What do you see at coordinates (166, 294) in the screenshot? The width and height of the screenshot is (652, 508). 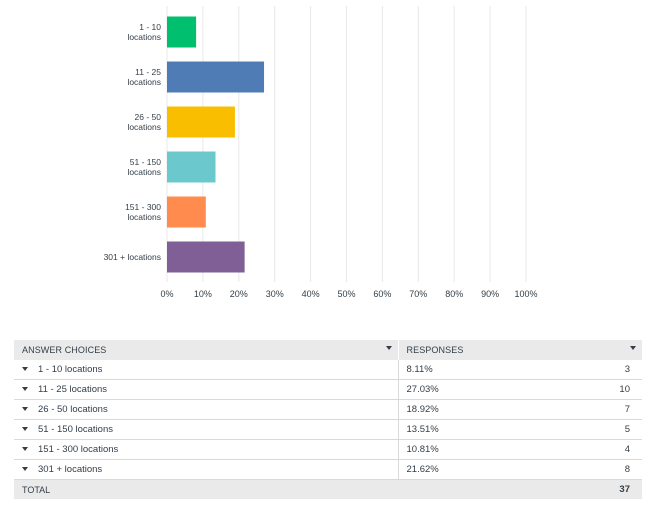 I see `x-tick-label: 0%` at bounding box center [166, 294].